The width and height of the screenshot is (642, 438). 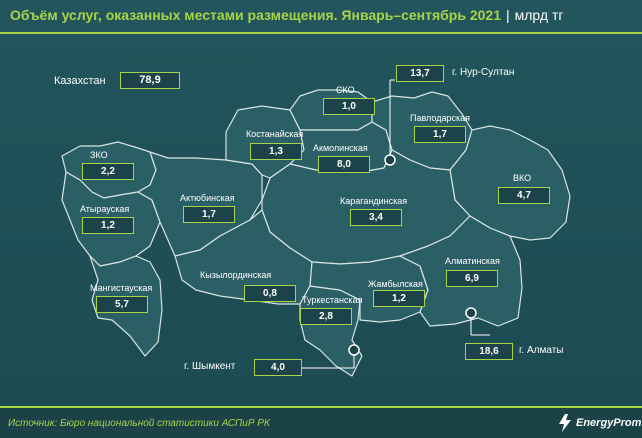 I want to click on marker-shymkent, so click(x=354, y=350).